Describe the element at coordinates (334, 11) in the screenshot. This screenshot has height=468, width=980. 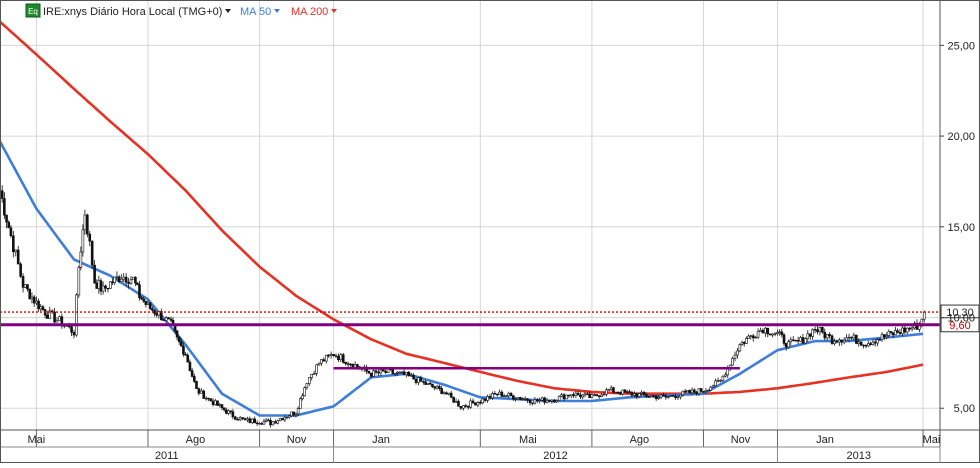
I see `ma200-caret-down-icon` at that location.